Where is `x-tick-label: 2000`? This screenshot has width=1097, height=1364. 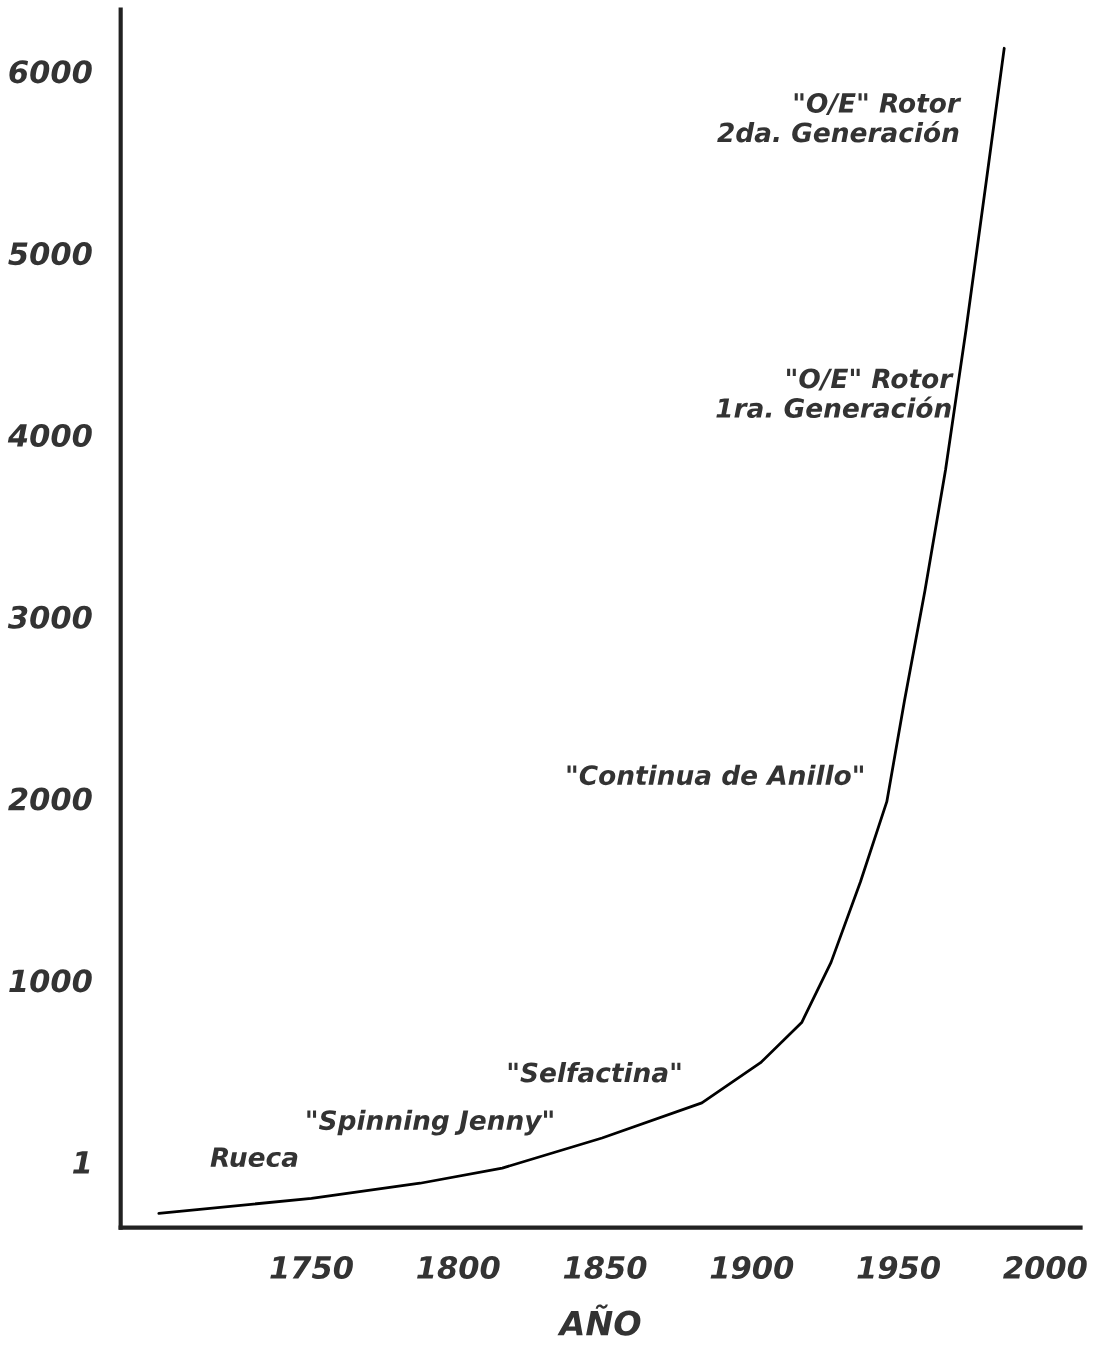 x-tick-label: 2000 is located at coordinates (1045, 1267).